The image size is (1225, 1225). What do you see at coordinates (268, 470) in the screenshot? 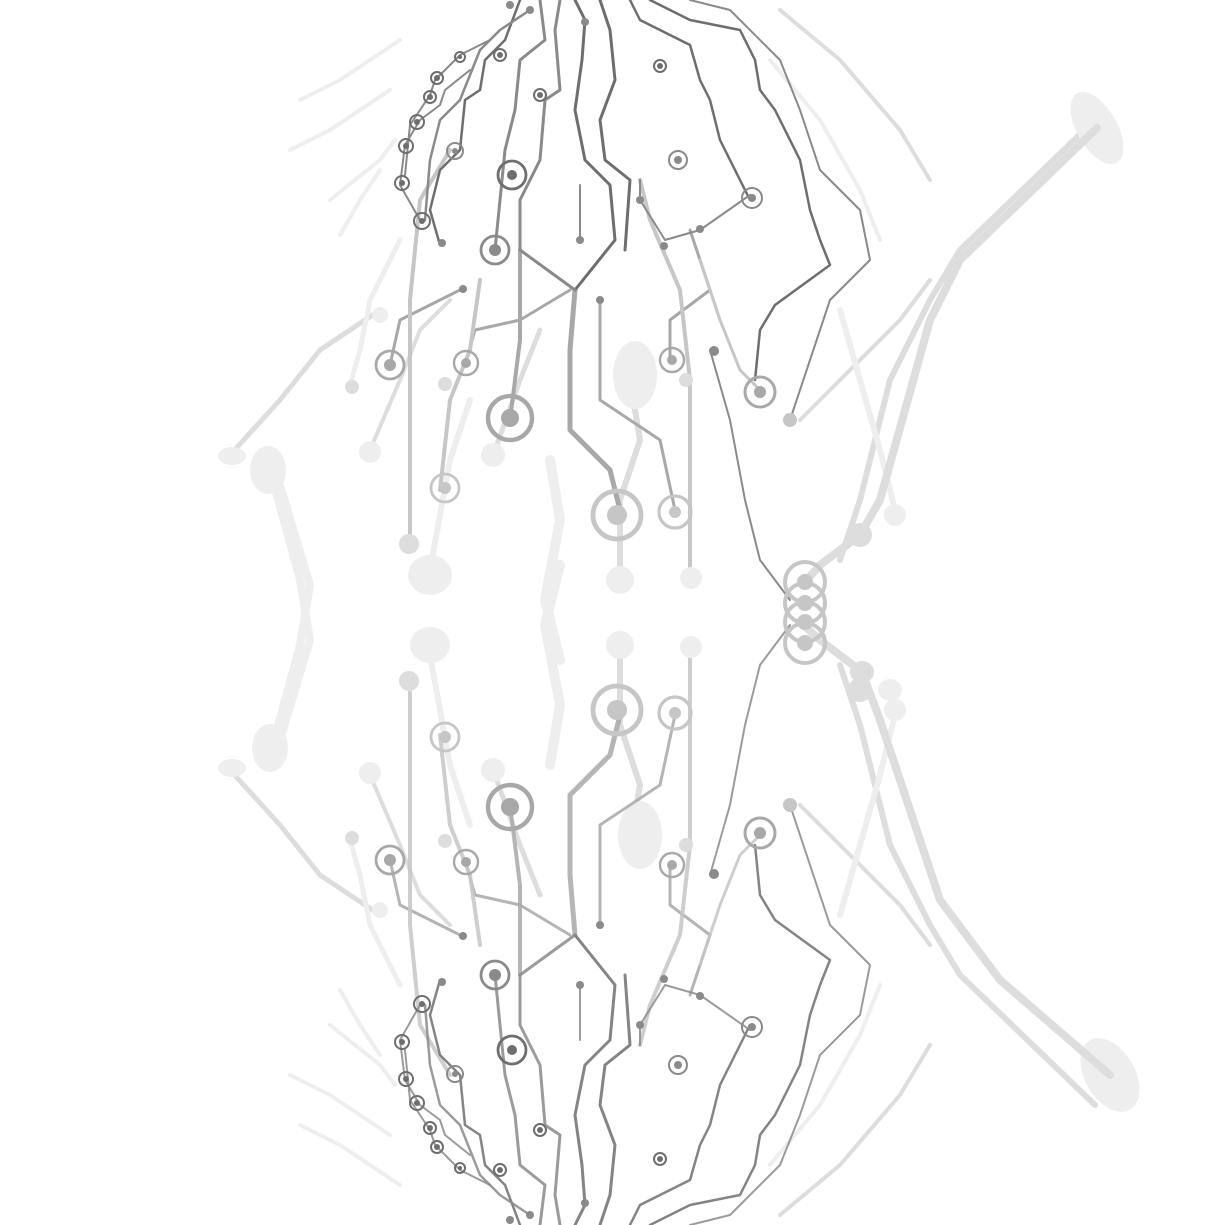
I see `solder-pad` at bounding box center [268, 470].